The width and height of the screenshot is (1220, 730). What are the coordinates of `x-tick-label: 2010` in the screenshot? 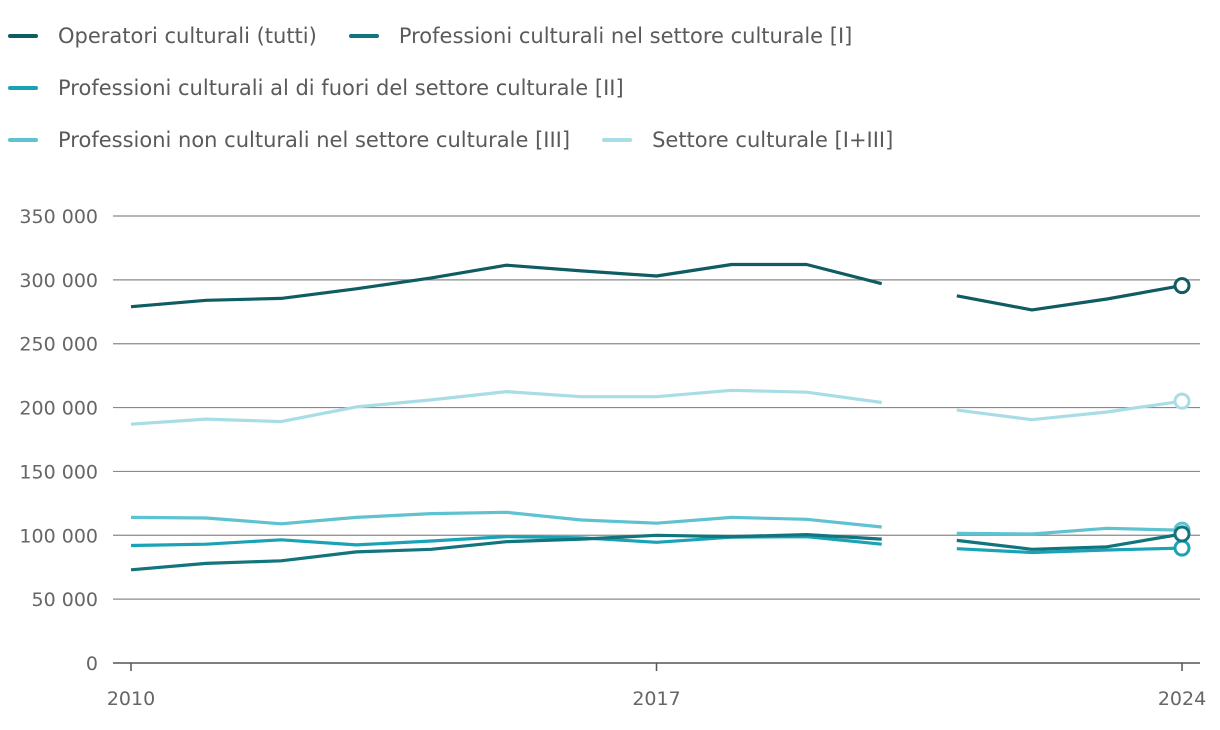 It's located at (131, 699).